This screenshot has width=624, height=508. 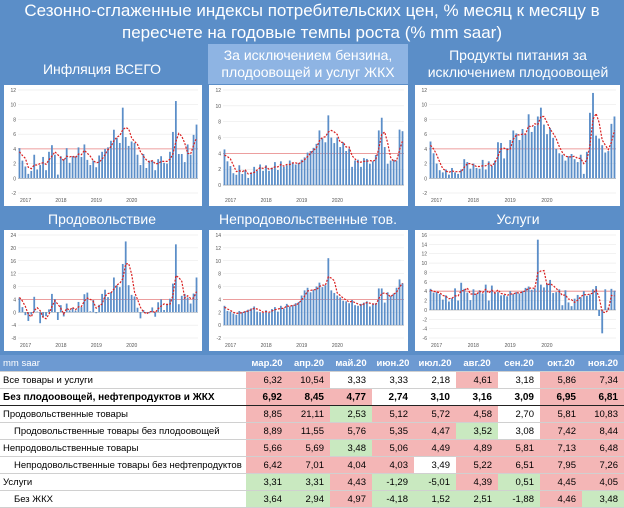 What do you see at coordinates (219, 300) in the screenshot?
I see `y-tick-label: 4` at bounding box center [219, 300].